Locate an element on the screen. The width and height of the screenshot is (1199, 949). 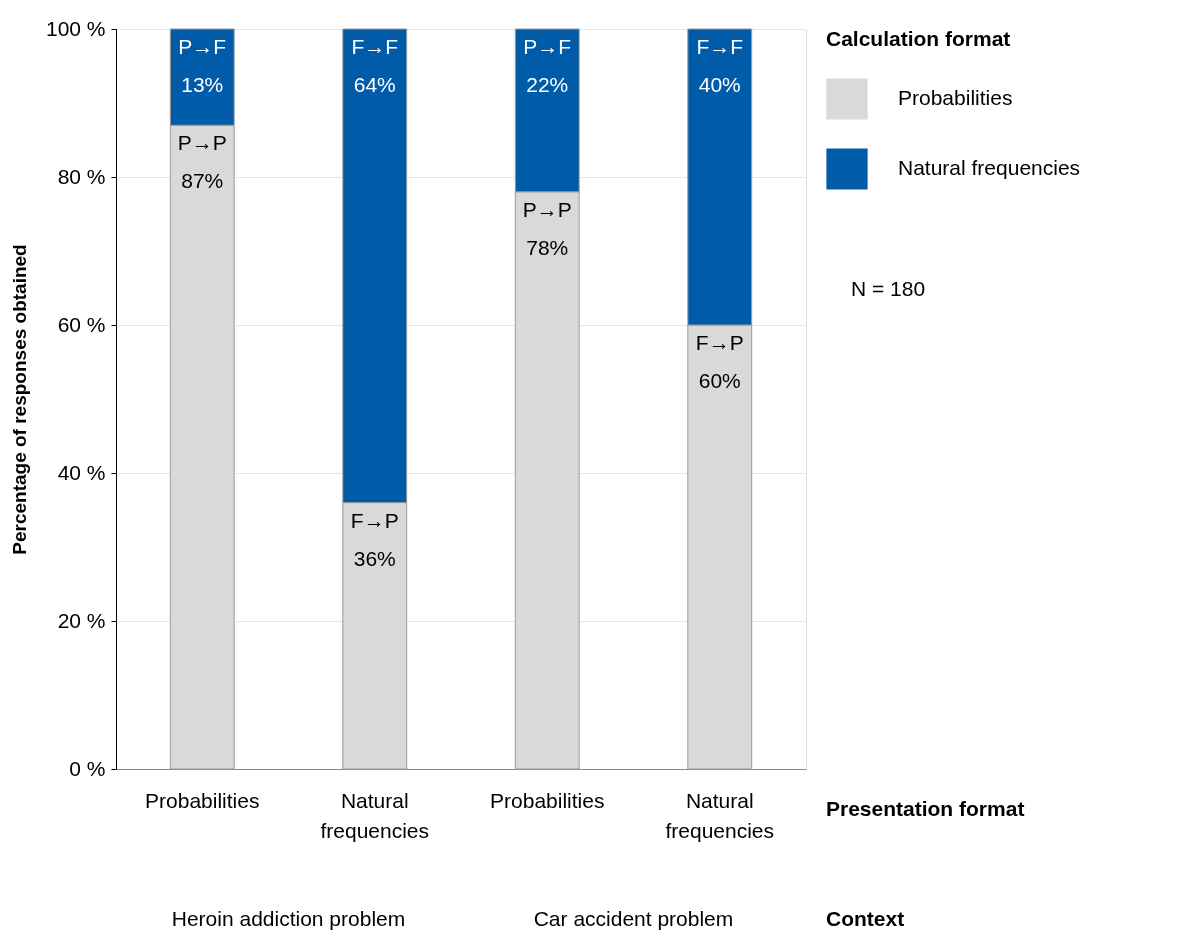
data-label: P→F 22% is located at coordinates (547, 65).